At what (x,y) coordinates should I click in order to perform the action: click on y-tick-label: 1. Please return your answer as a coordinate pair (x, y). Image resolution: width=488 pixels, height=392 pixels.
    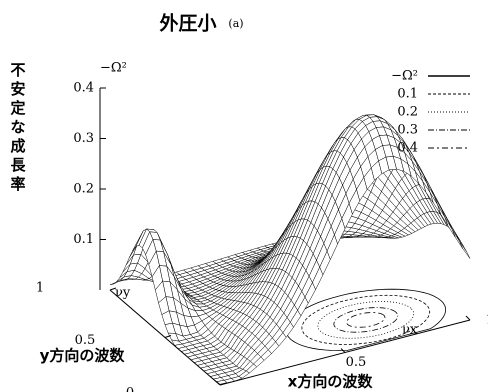
    Looking at the image, I should click on (40, 288).